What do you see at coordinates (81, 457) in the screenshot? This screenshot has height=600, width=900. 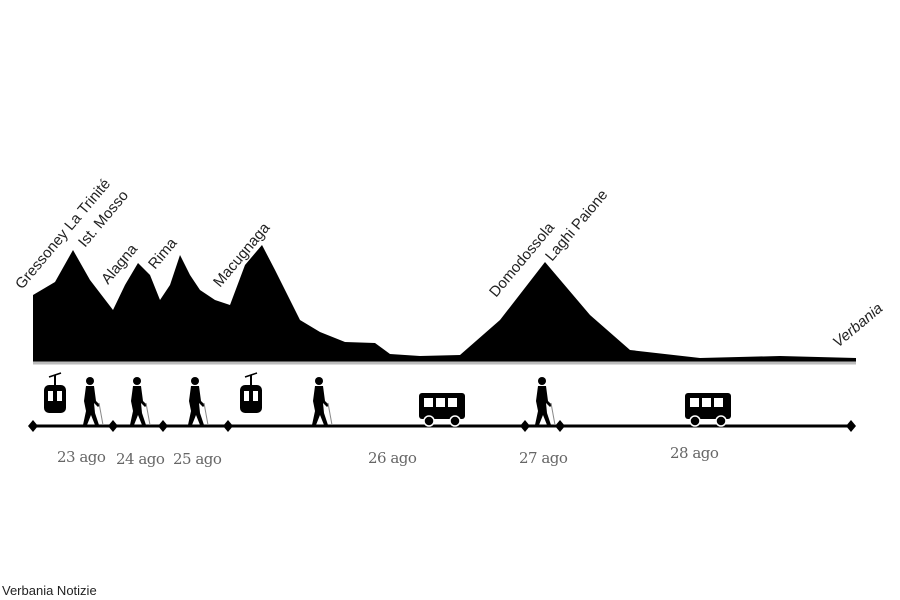 I see `date-label: 23 ago` at bounding box center [81, 457].